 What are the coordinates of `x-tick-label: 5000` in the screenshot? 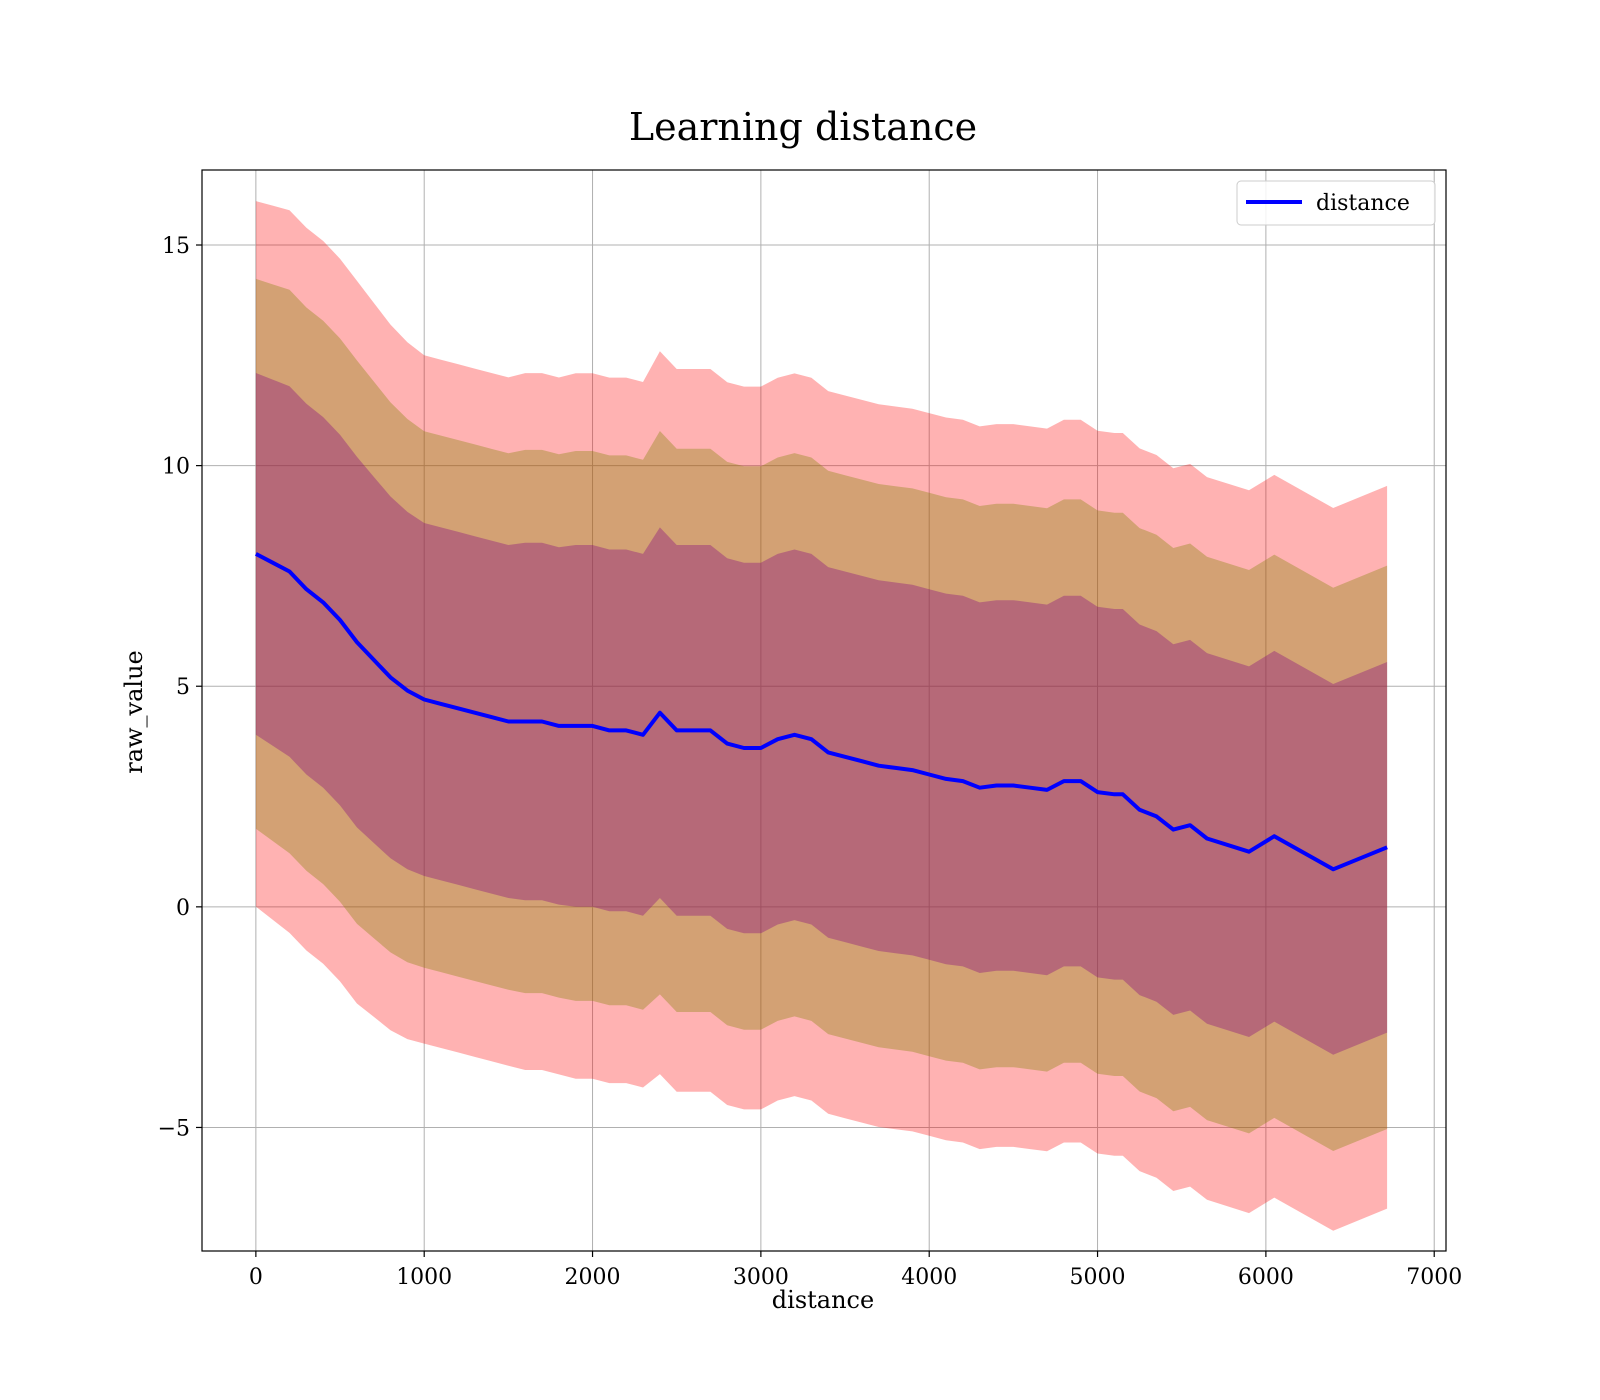 It's located at (1098, 1277).